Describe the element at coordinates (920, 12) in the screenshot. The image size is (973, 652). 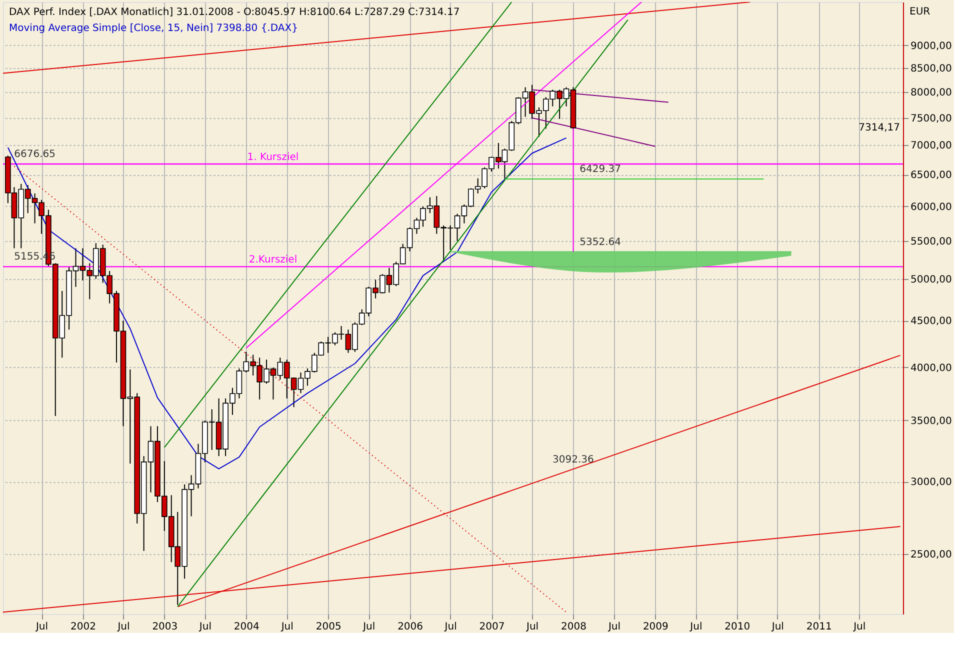
I see `y-axis-title: EUR` at that location.